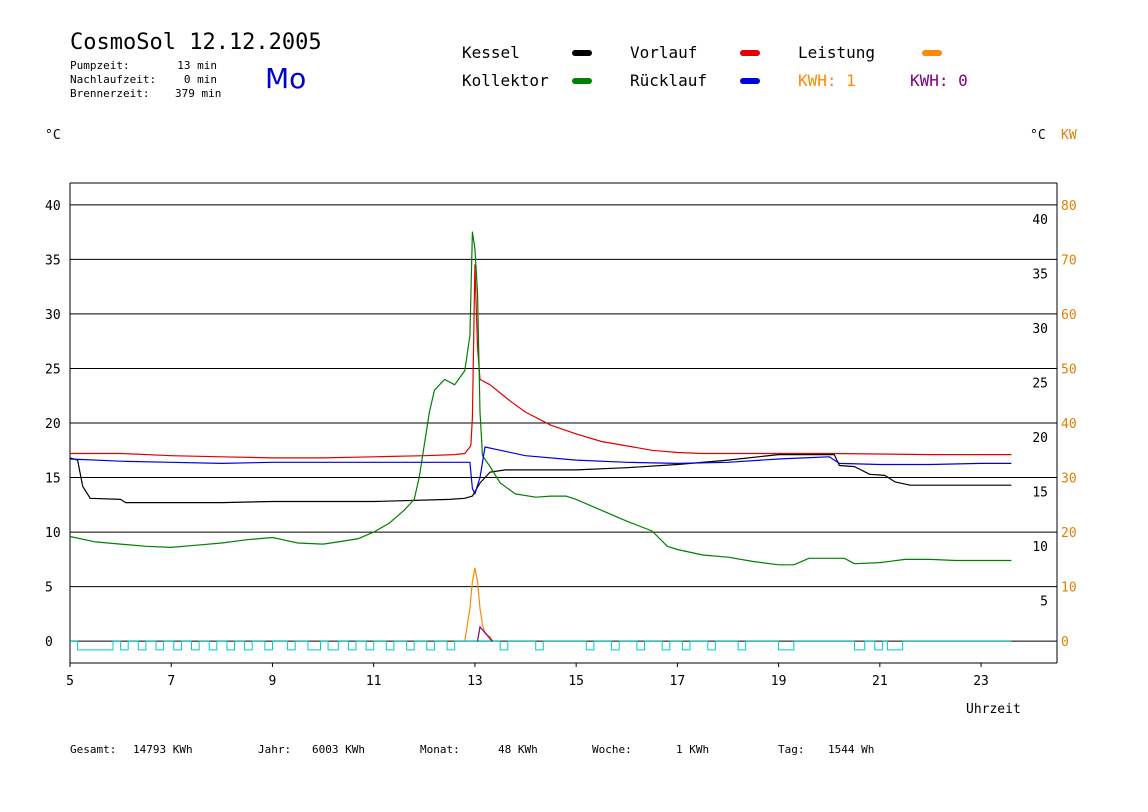  Describe the element at coordinates (196, 42) in the screenshot. I see `chart-title: CosmoSol 12.12.2005` at that location.